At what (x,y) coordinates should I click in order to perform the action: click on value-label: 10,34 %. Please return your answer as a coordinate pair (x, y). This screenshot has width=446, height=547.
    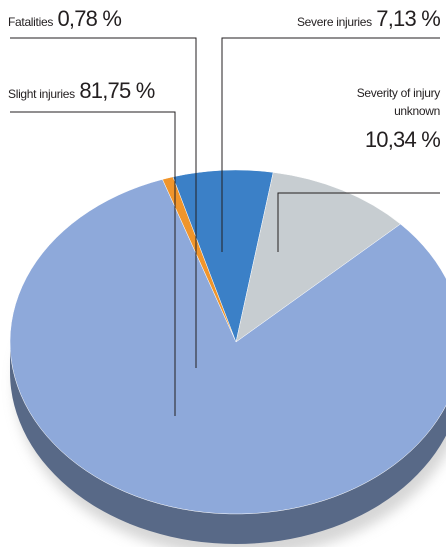
    Looking at the image, I should click on (402, 139).